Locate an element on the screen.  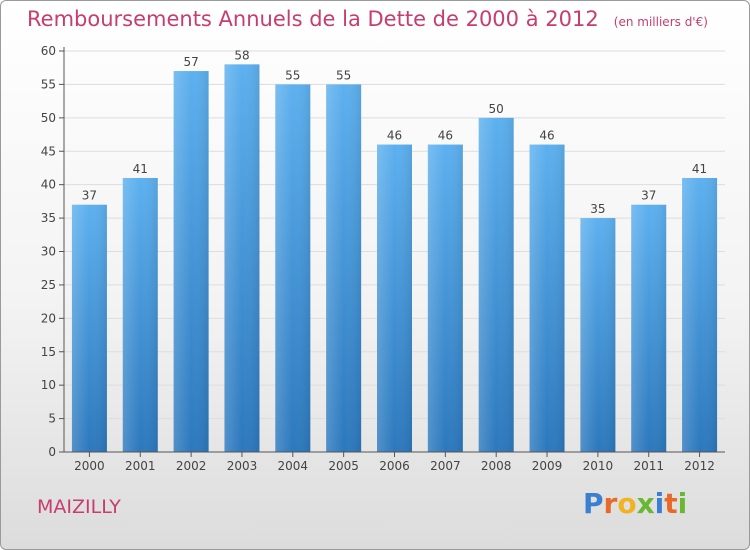
proxiti-logo: Proxiti is located at coordinates (635, 503).